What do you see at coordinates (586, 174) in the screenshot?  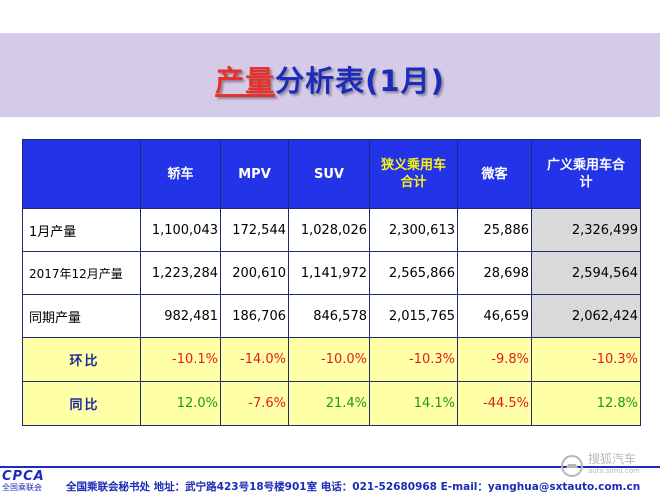 I see `header-broad-total: 广义乘用车合计` at bounding box center [586, 174].